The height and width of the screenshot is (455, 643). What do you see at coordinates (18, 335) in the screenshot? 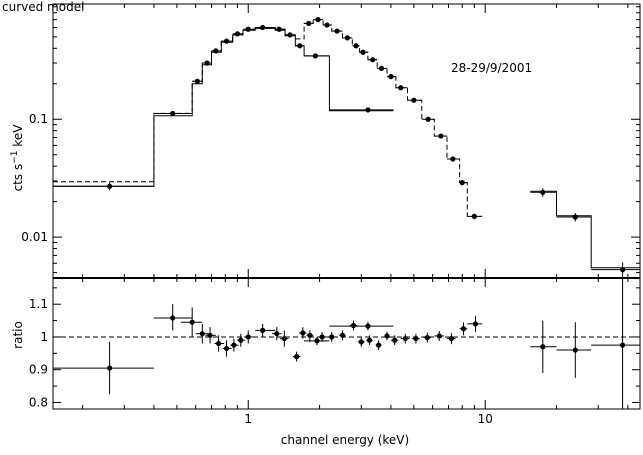
I see `bottom-y-axis-label: ratio` at bounding box center [18, 335].